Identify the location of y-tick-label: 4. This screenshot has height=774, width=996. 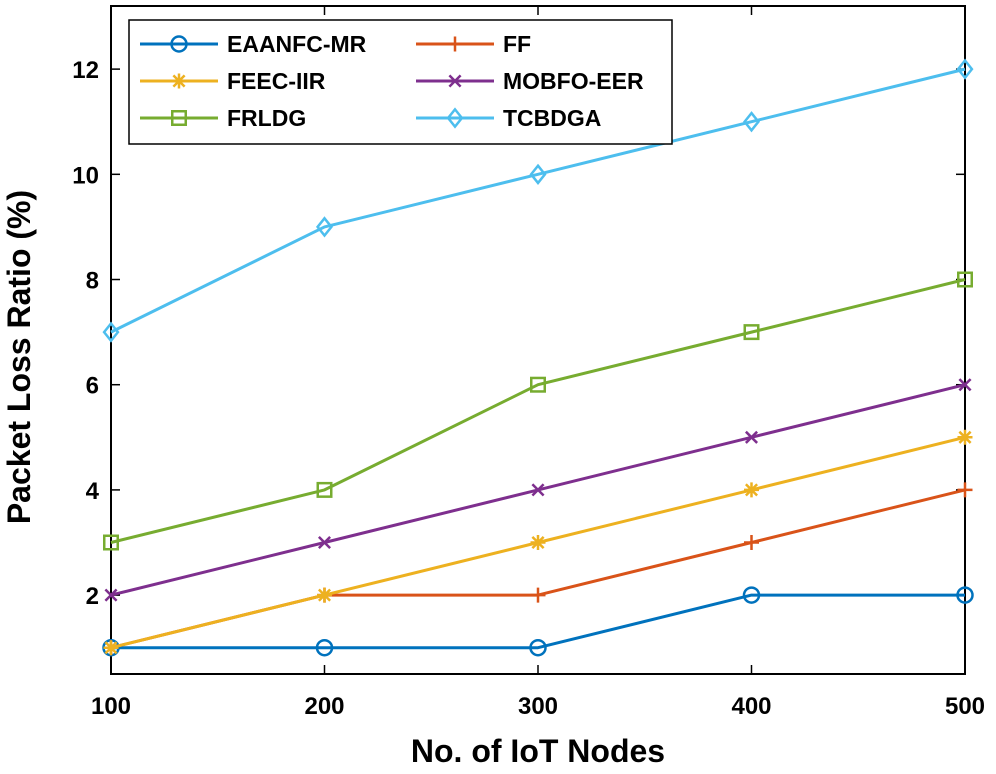
(93, 491).